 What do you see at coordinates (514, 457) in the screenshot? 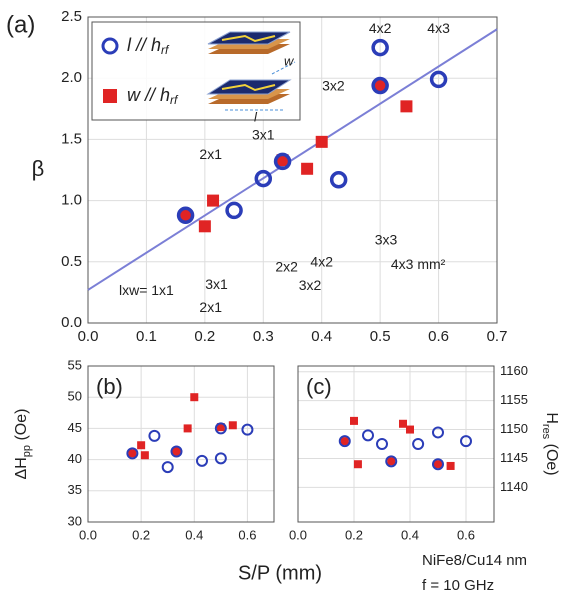
I see `y-tick-label: 1145` at bounding box center [514, 457].